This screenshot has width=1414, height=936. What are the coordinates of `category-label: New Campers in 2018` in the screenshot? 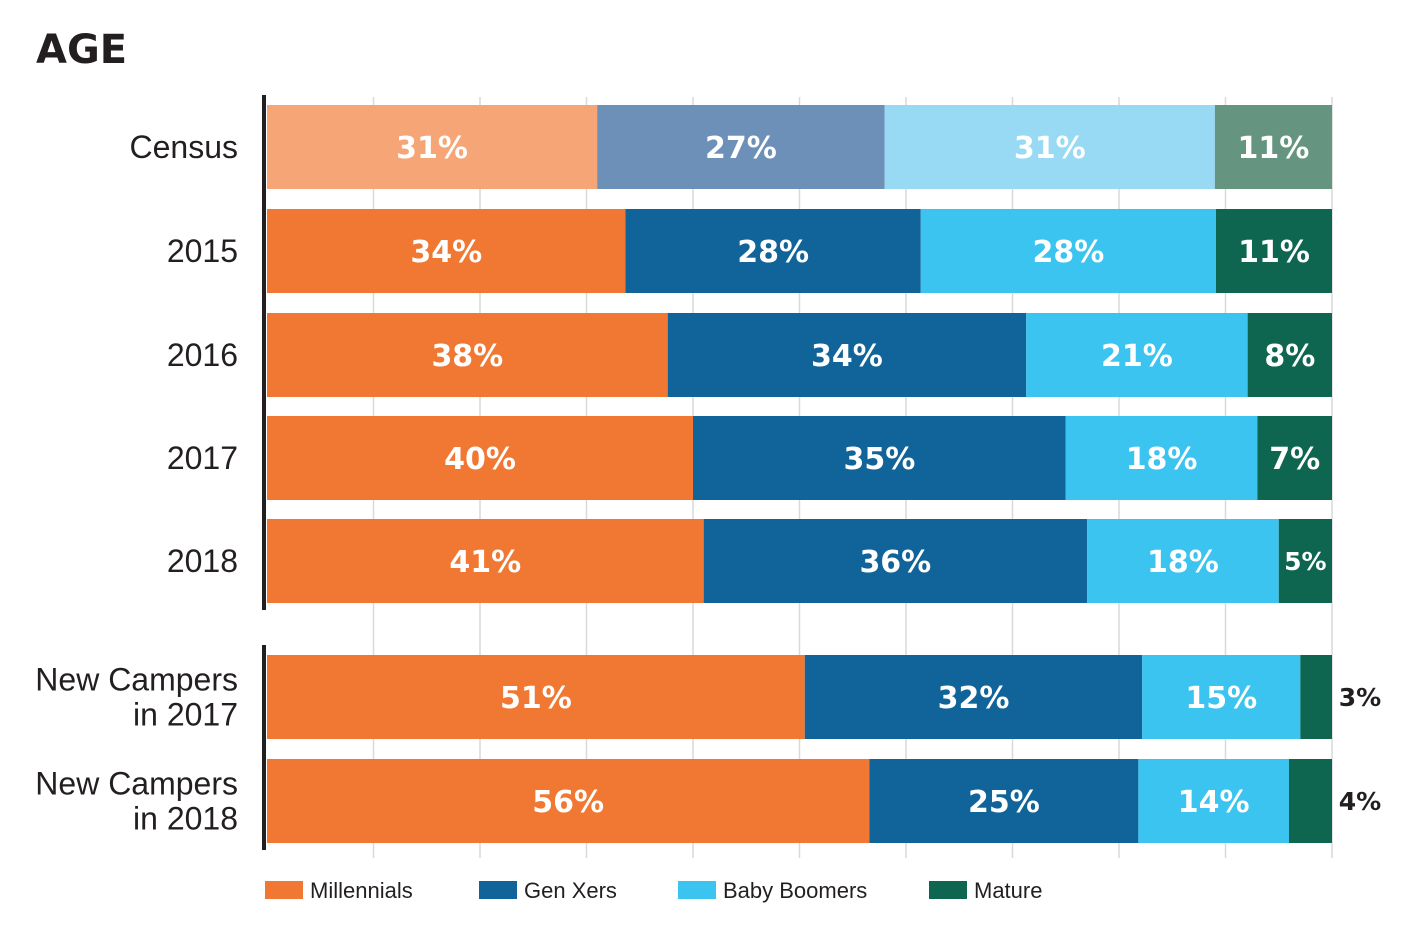 It's located at (136, 800).